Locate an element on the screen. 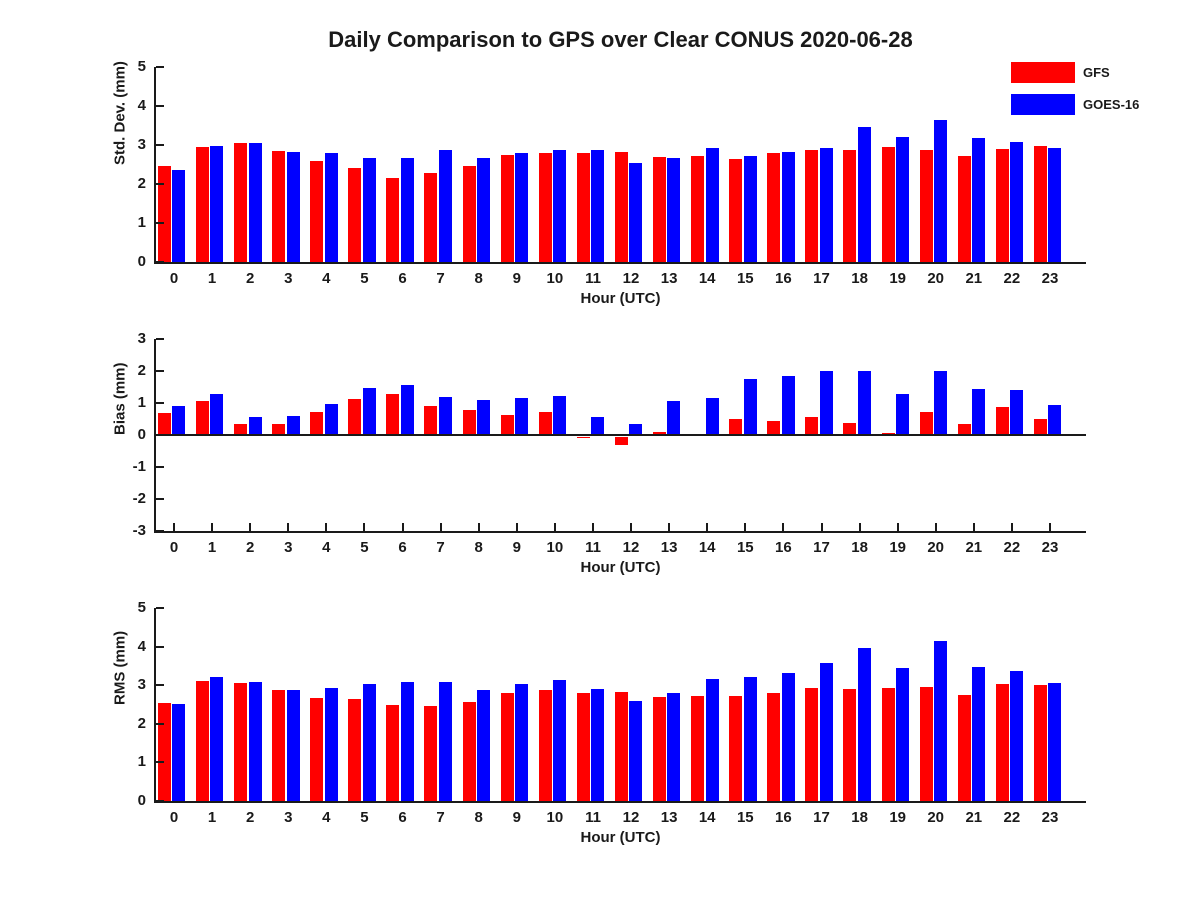 Image resolution: width=1200 pixels, height=900 pixels. x-tick-label: 22 is located at coordinates (1012, 817).